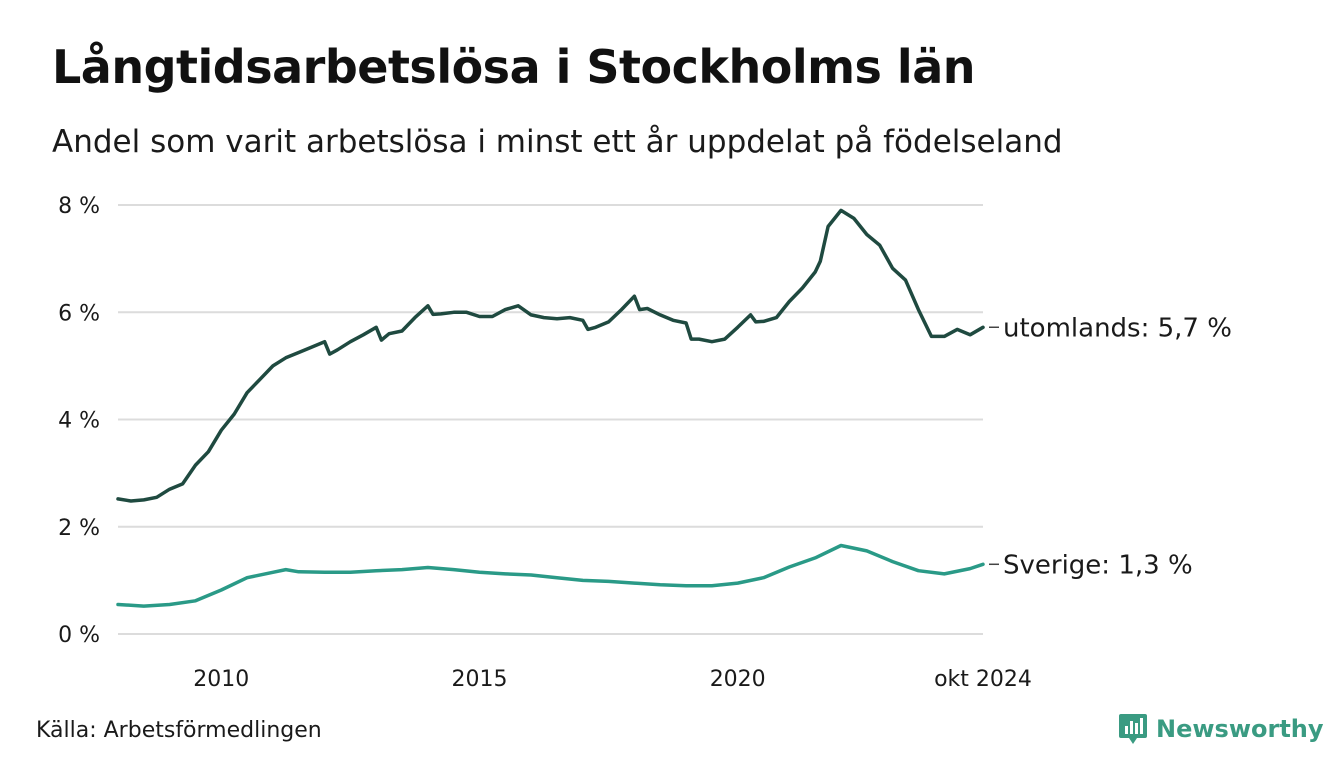  I want to click on series-end-labels: utomlands: 5,7 % Sverige: 1,3 %, so click(1110, 446).